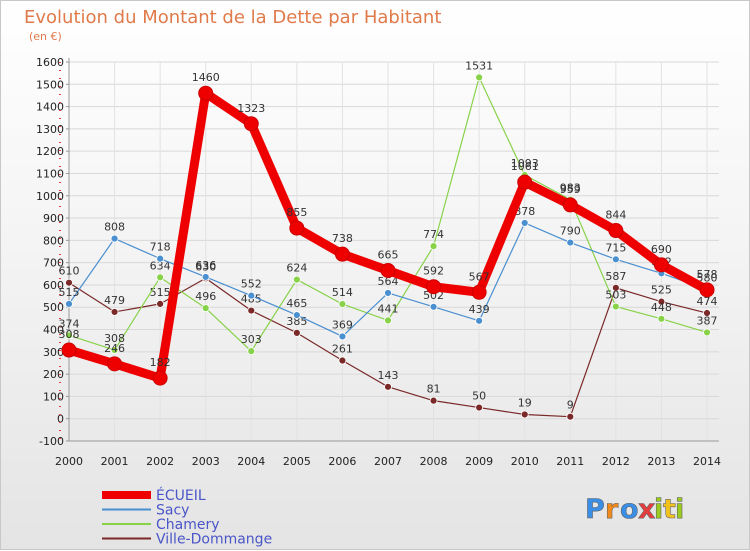 The width and height of the screenshot is (750, 551). What do you see at coordinates (629, 509) in the screenshot?
I see `logo-letter: o` at bounding box center [629, 509].